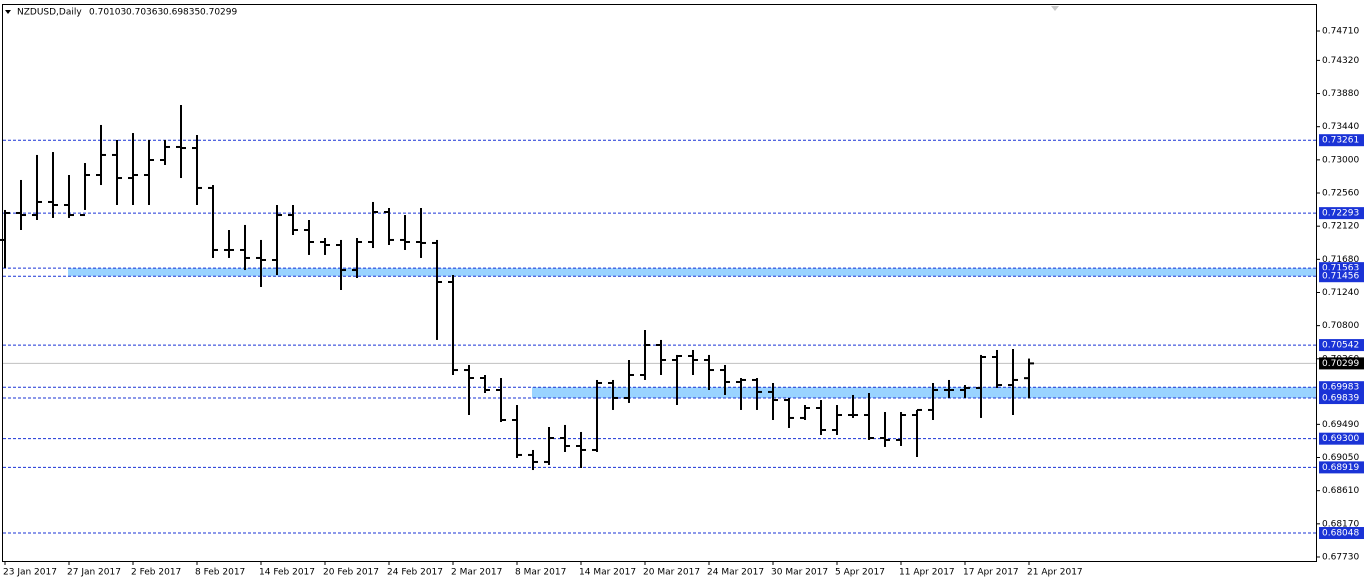 The image size is (1365, 585). I want to click on y-tick-label: 0.72120, so click(1340, 227).